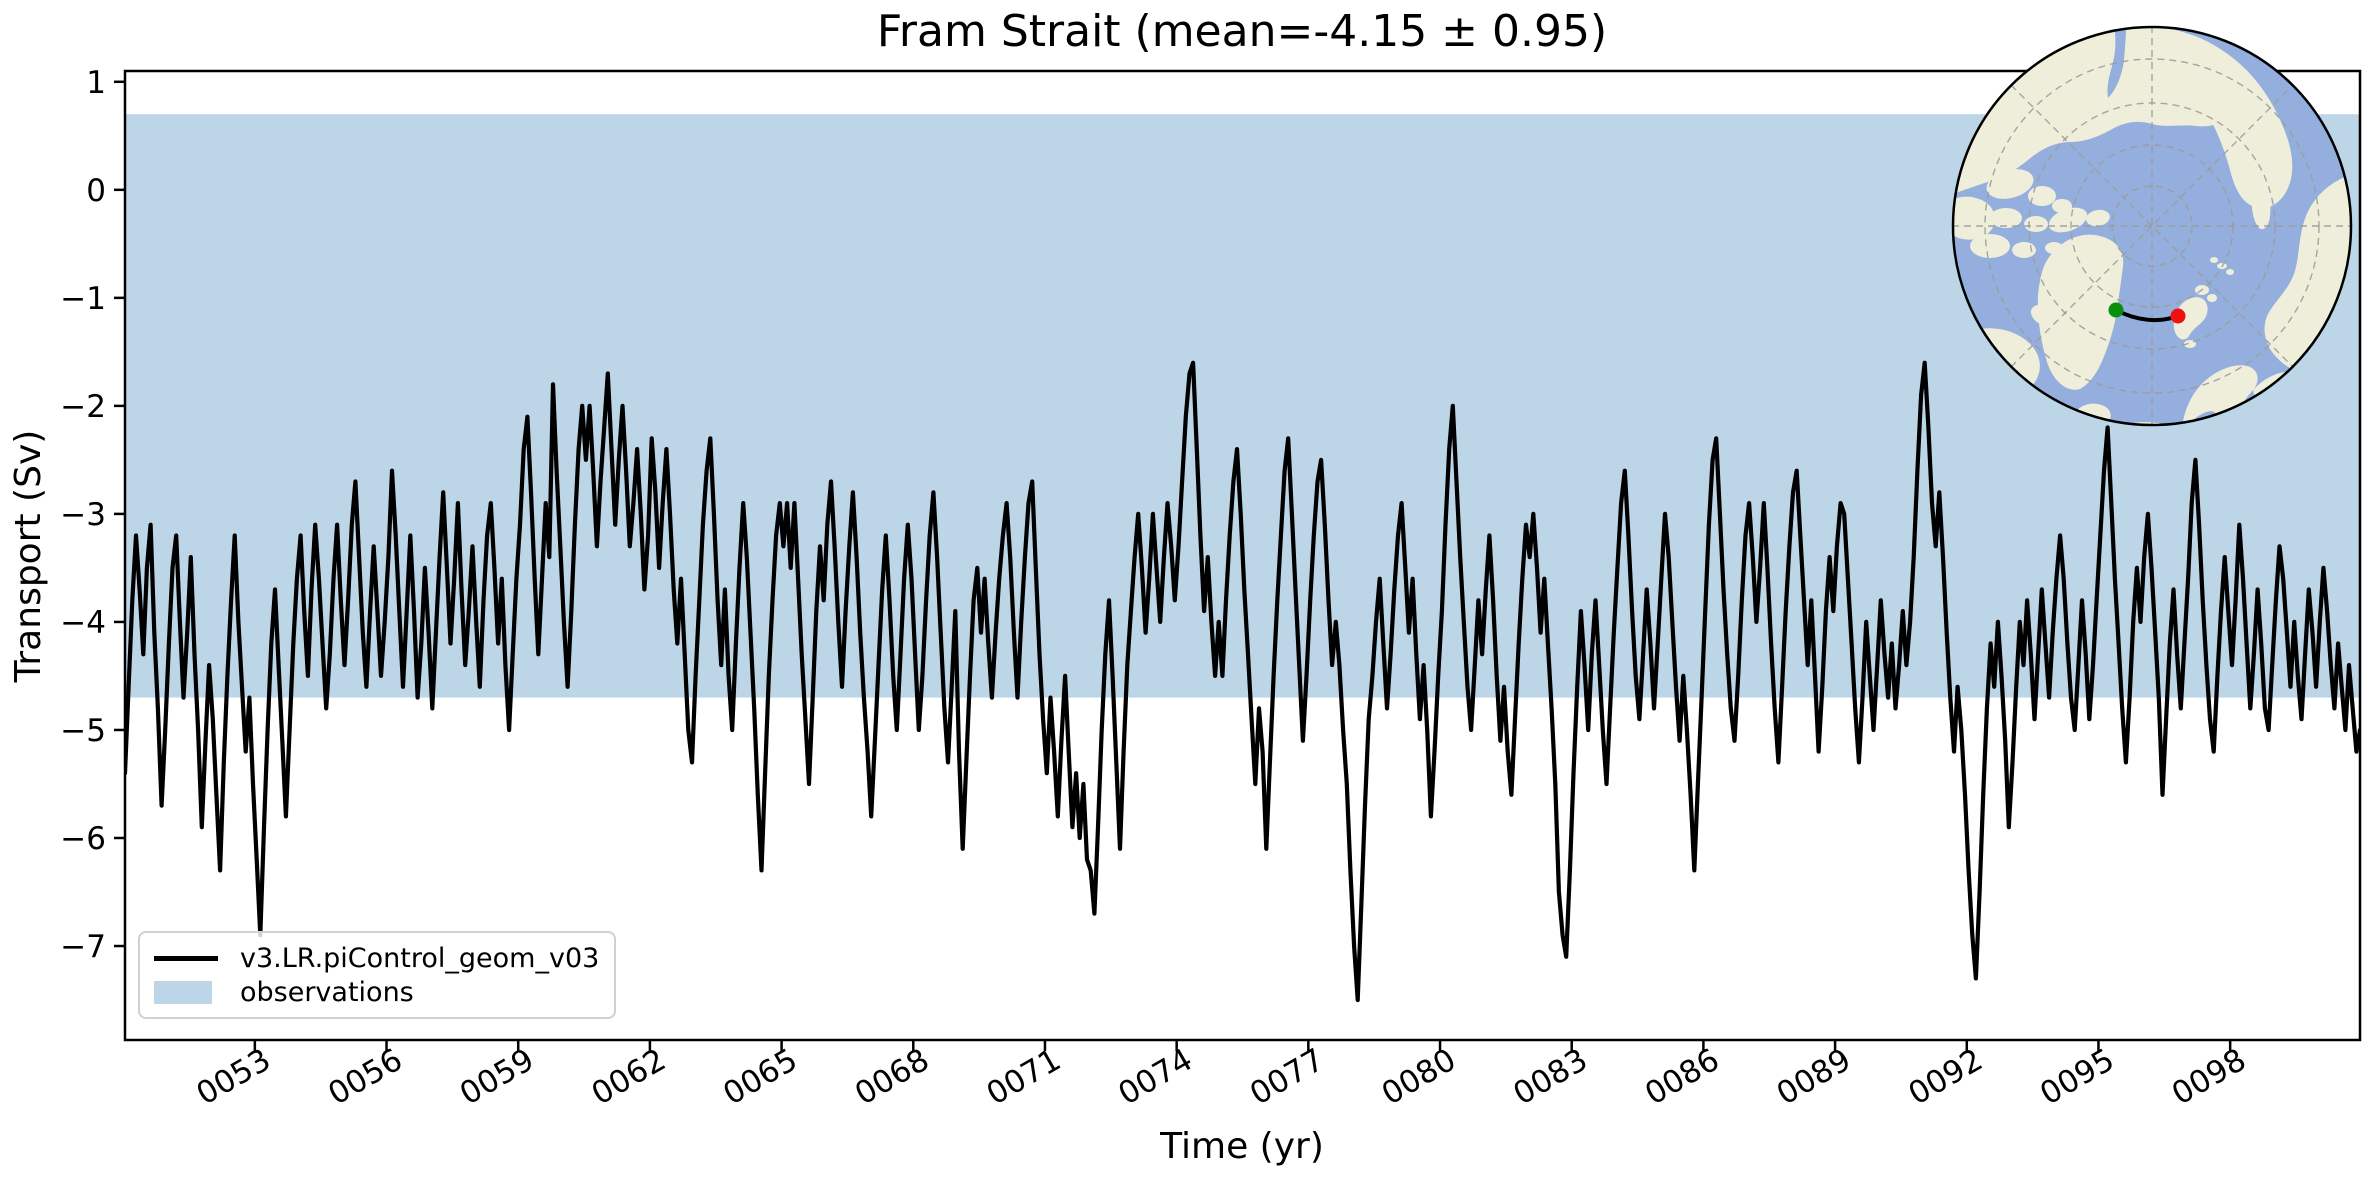 This screenshot has width=2379, height=1180. What do you see at coordinates (83, 839) in the screenshot?
I see `y-tick-label: −6` at bounding box center [83, 839].